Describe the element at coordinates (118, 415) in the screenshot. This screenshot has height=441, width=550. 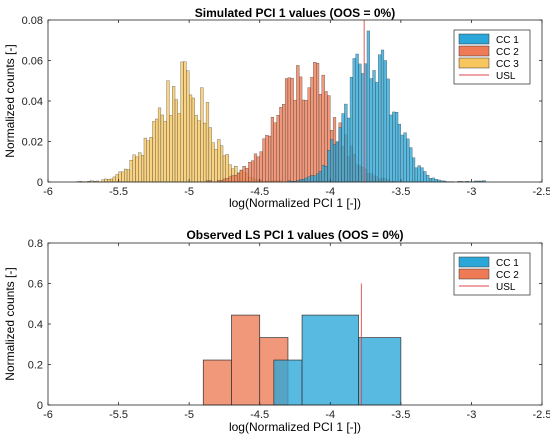
I see `x-tick-label: -5.5` at that location.